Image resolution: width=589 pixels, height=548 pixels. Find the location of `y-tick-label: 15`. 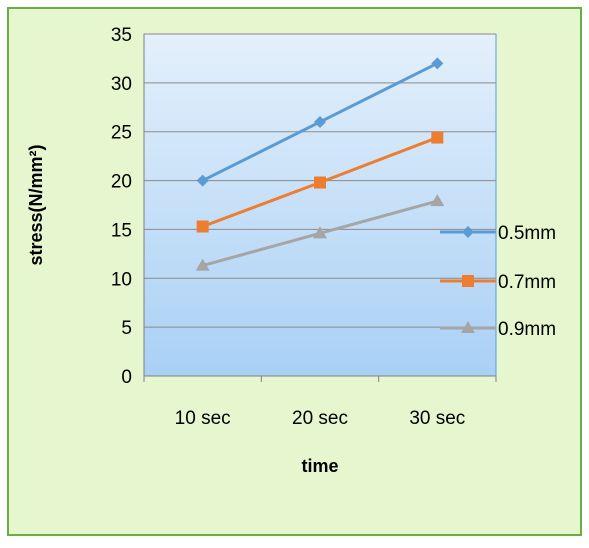

y-tick-label: 15 is located at coordinates (121, 230).